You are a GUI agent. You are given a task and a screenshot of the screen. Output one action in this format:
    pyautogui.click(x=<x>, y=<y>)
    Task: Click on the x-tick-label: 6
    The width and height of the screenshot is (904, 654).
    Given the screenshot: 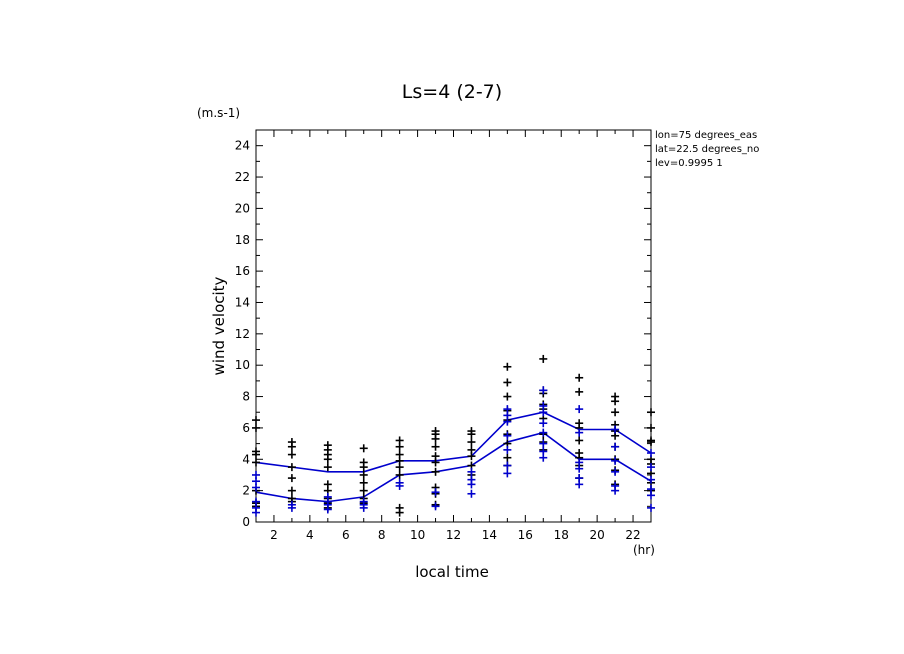 What is the action you would take?
    pyautogui.click(x=346, y=535)
    